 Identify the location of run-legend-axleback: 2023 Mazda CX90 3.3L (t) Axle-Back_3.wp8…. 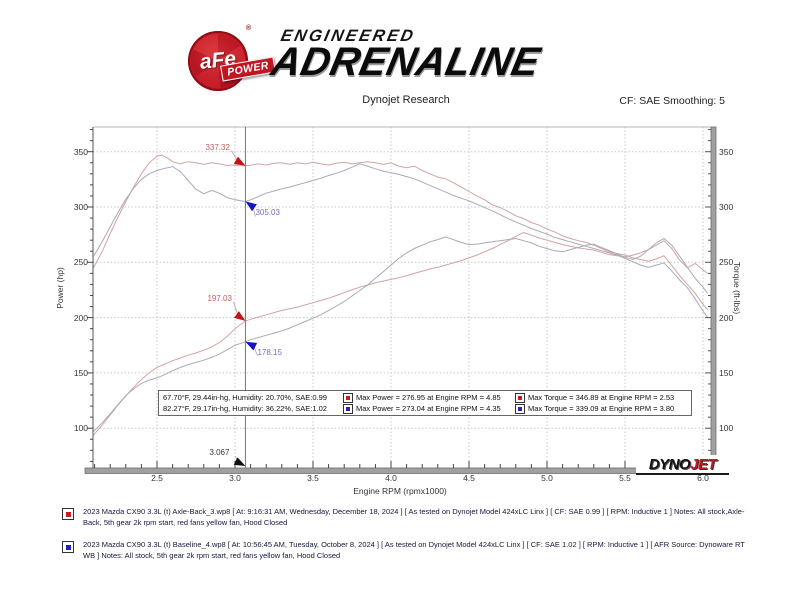
(407, 517).